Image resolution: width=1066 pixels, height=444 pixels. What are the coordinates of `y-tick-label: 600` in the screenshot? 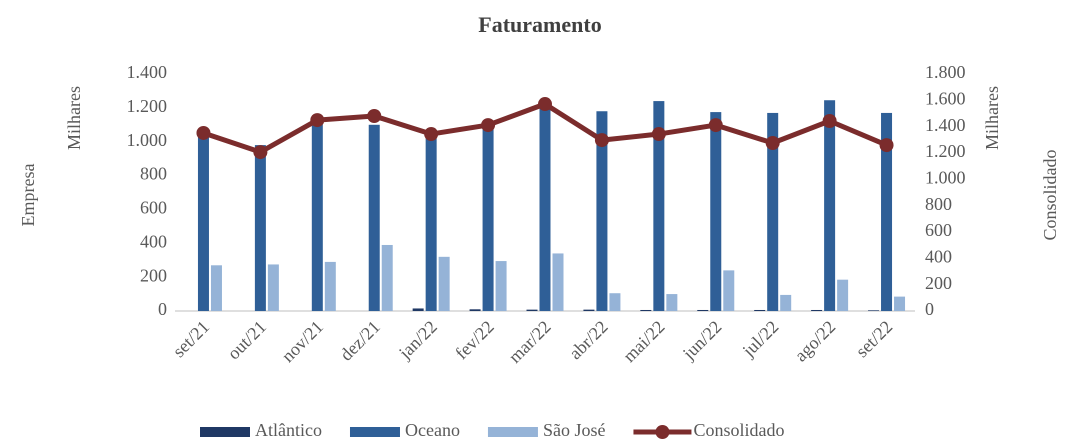 It's located at (153, 208).